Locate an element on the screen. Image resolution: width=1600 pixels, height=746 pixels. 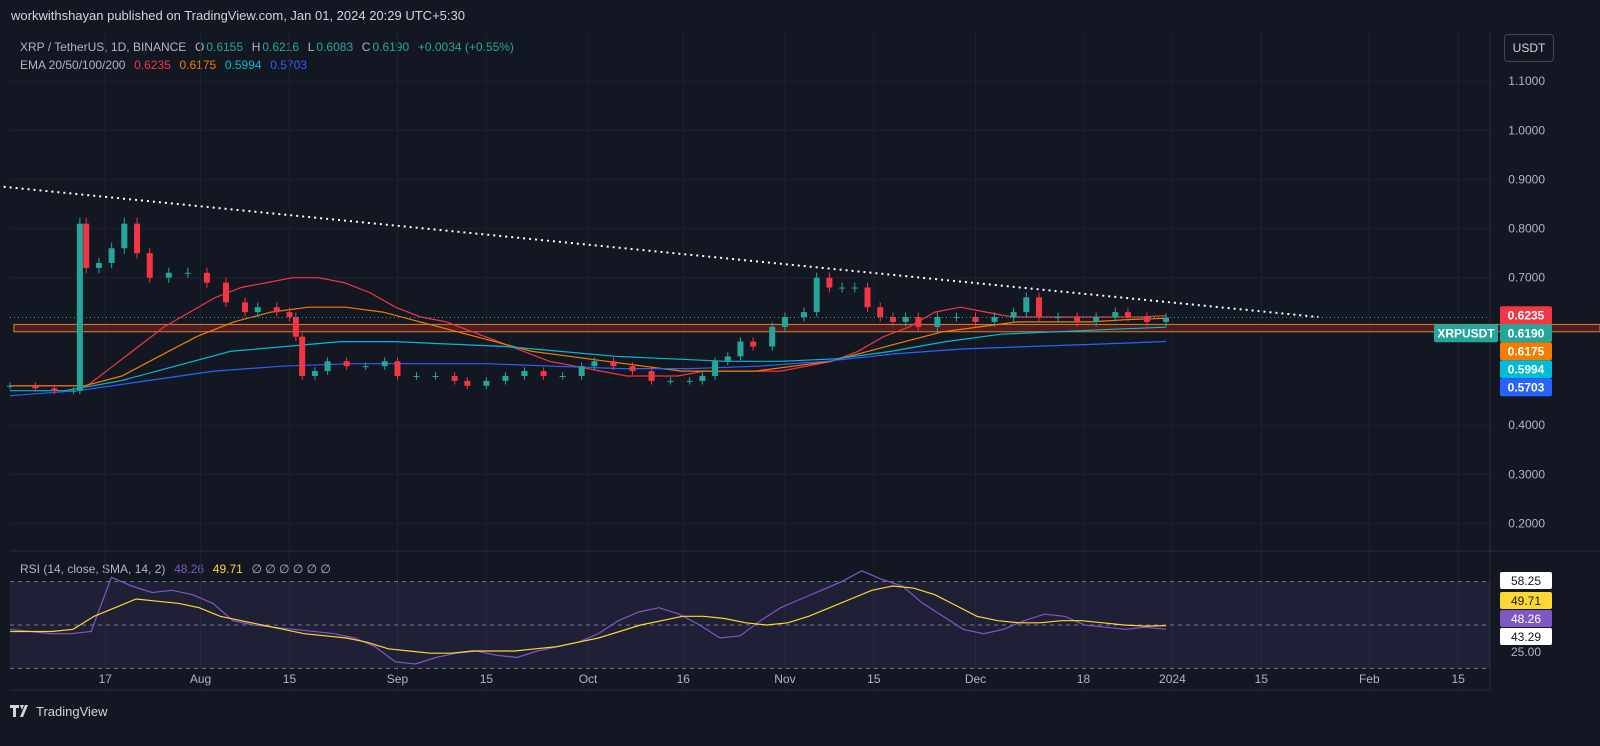
rsi-sma-legend-value: 49.71 is located at coordinates (227, 569).